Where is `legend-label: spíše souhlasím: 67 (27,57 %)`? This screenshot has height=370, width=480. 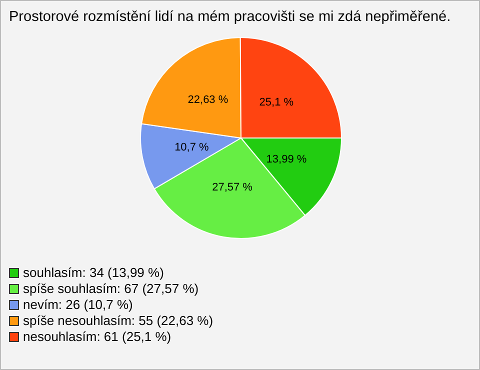 legend-label: spíše souhlasím: 67 (27,57 %) is located at coordinates (111, 289).